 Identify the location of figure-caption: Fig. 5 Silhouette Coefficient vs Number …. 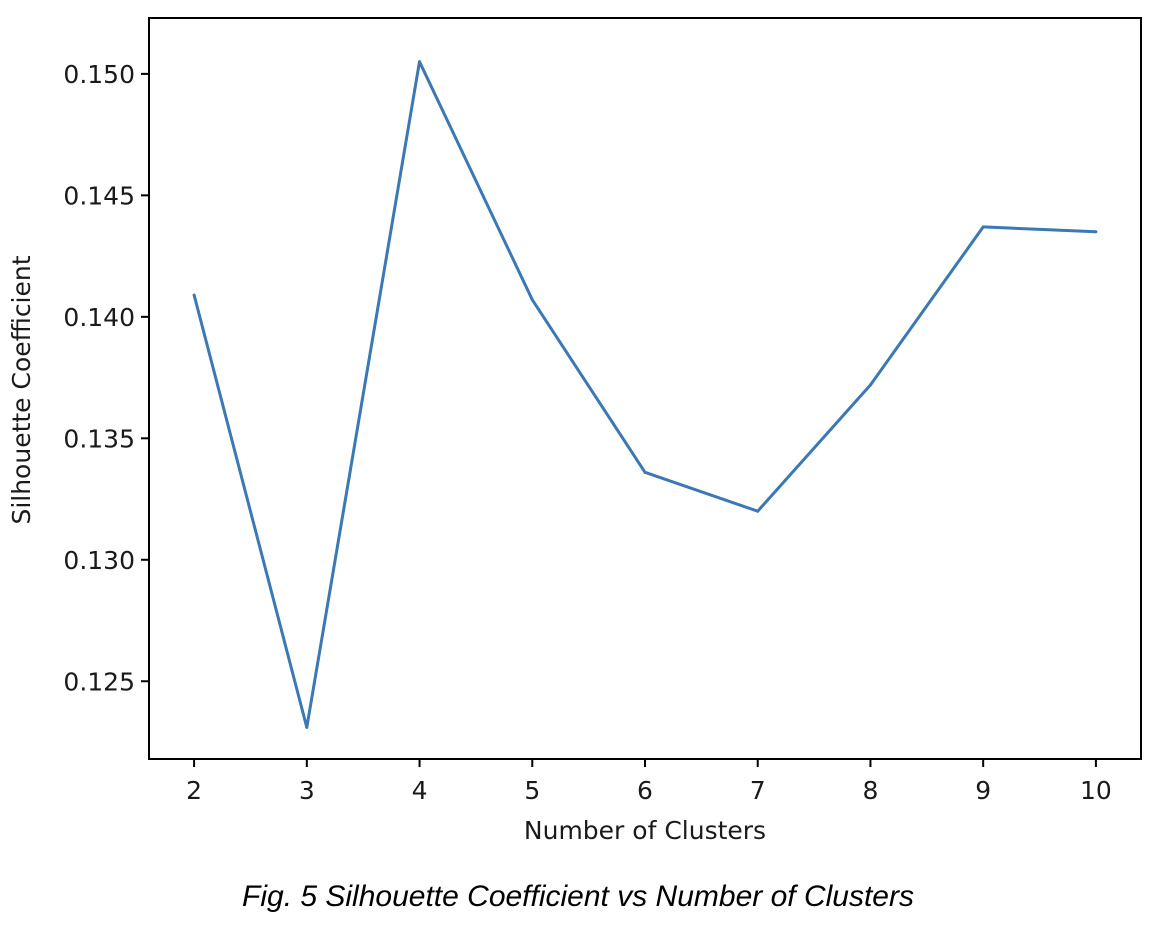
(578, 896).